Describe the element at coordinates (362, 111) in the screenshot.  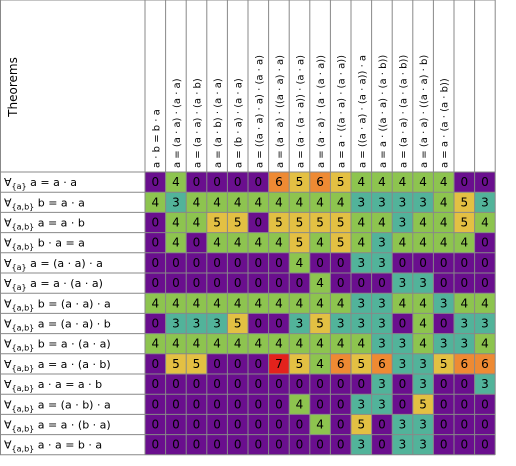
I see `column-label: a = ((a · a) · (a · a)) · a` at that location.